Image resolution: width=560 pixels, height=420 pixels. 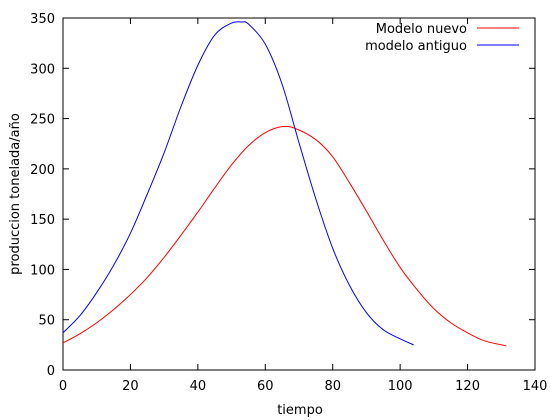 I want to click on x-tick-label: 80, so click(x=332, y=386).